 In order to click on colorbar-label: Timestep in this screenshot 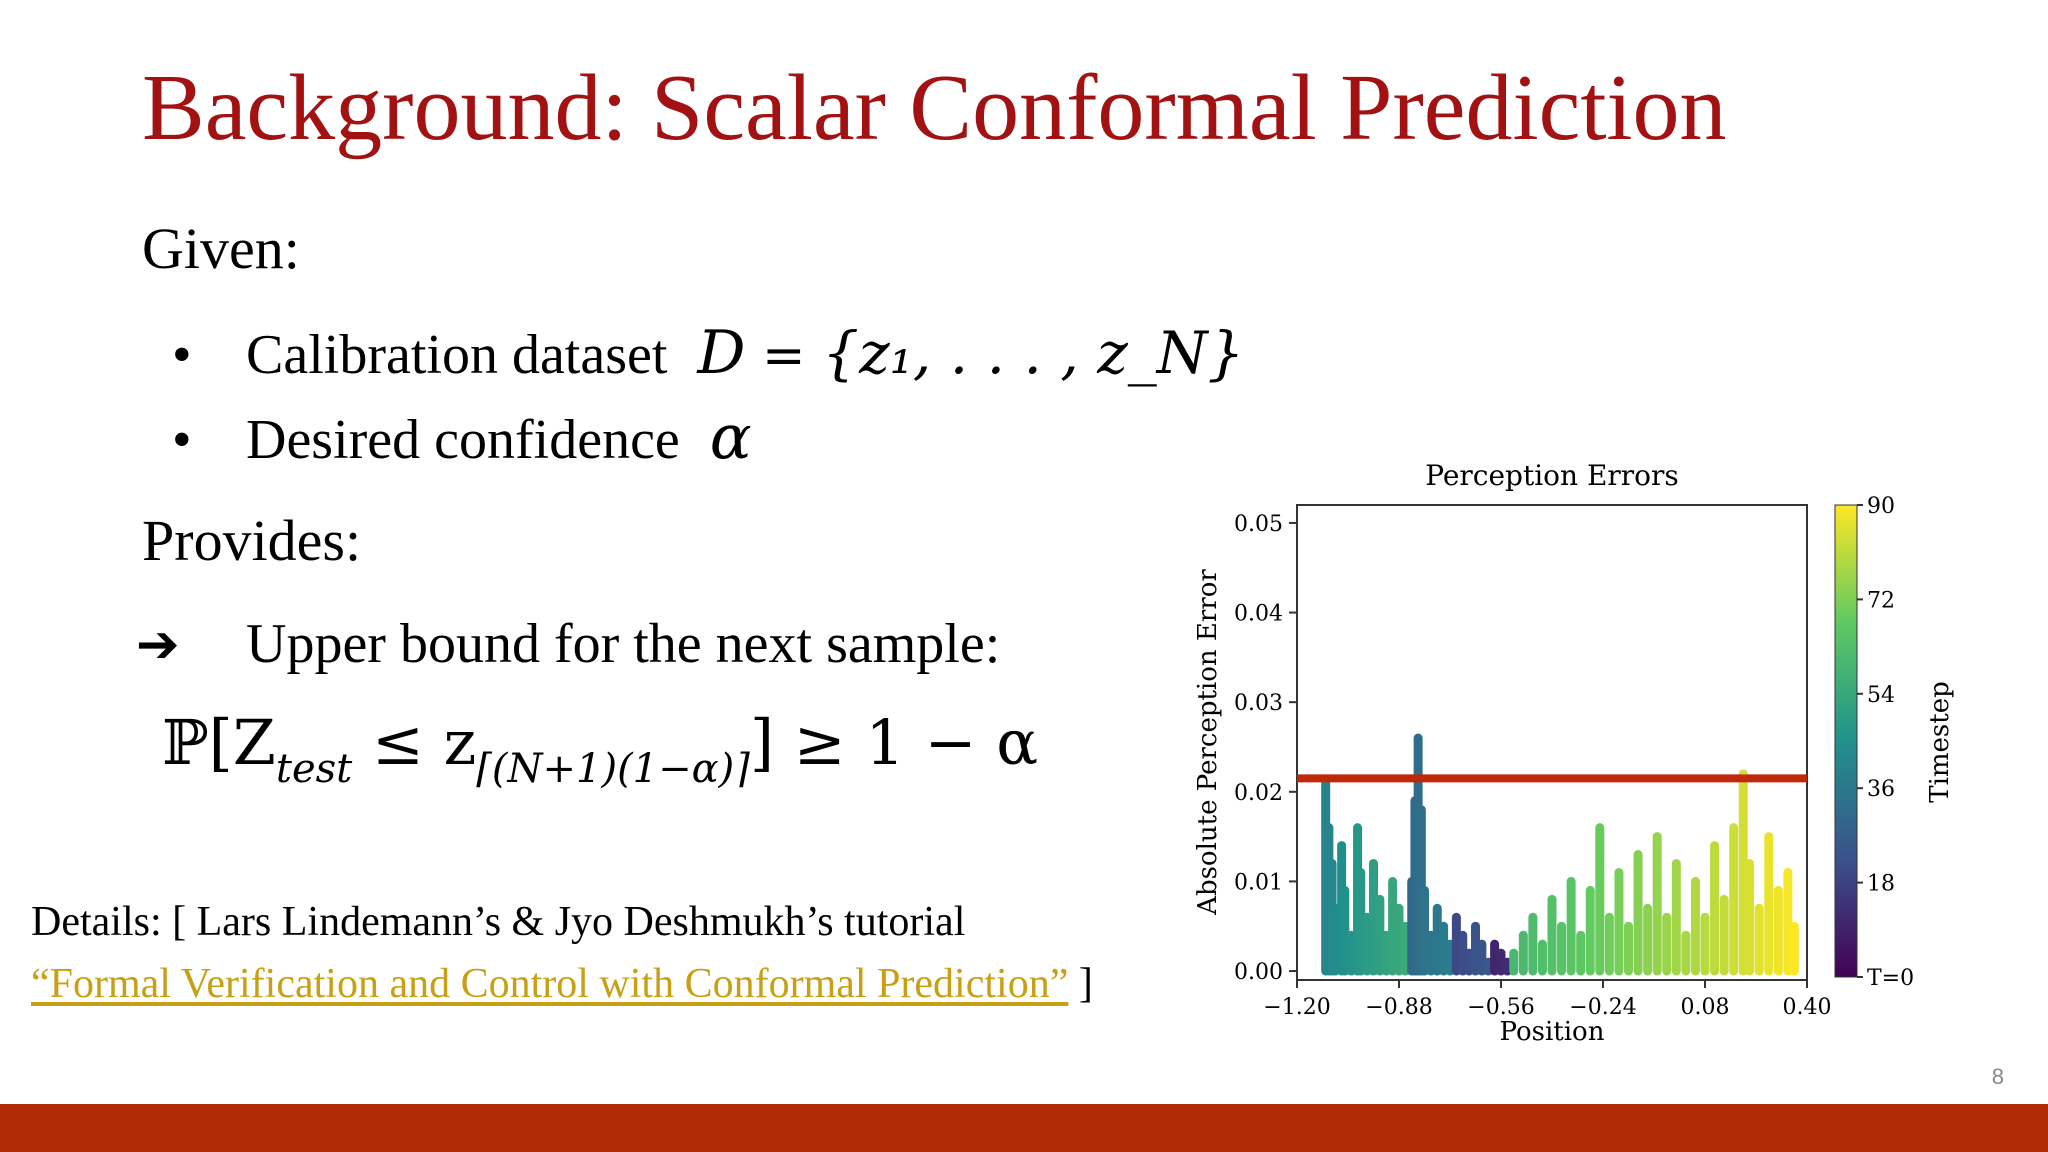, I will do `click(1940, 742)`.